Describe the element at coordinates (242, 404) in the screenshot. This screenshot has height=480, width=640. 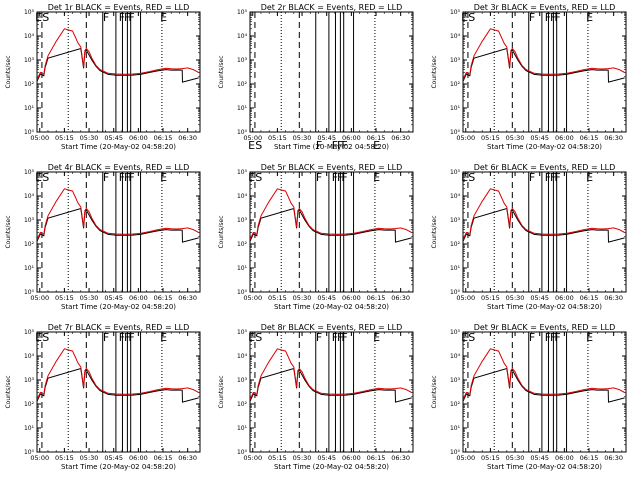
I see `y-tick-label: 10²` at that location.